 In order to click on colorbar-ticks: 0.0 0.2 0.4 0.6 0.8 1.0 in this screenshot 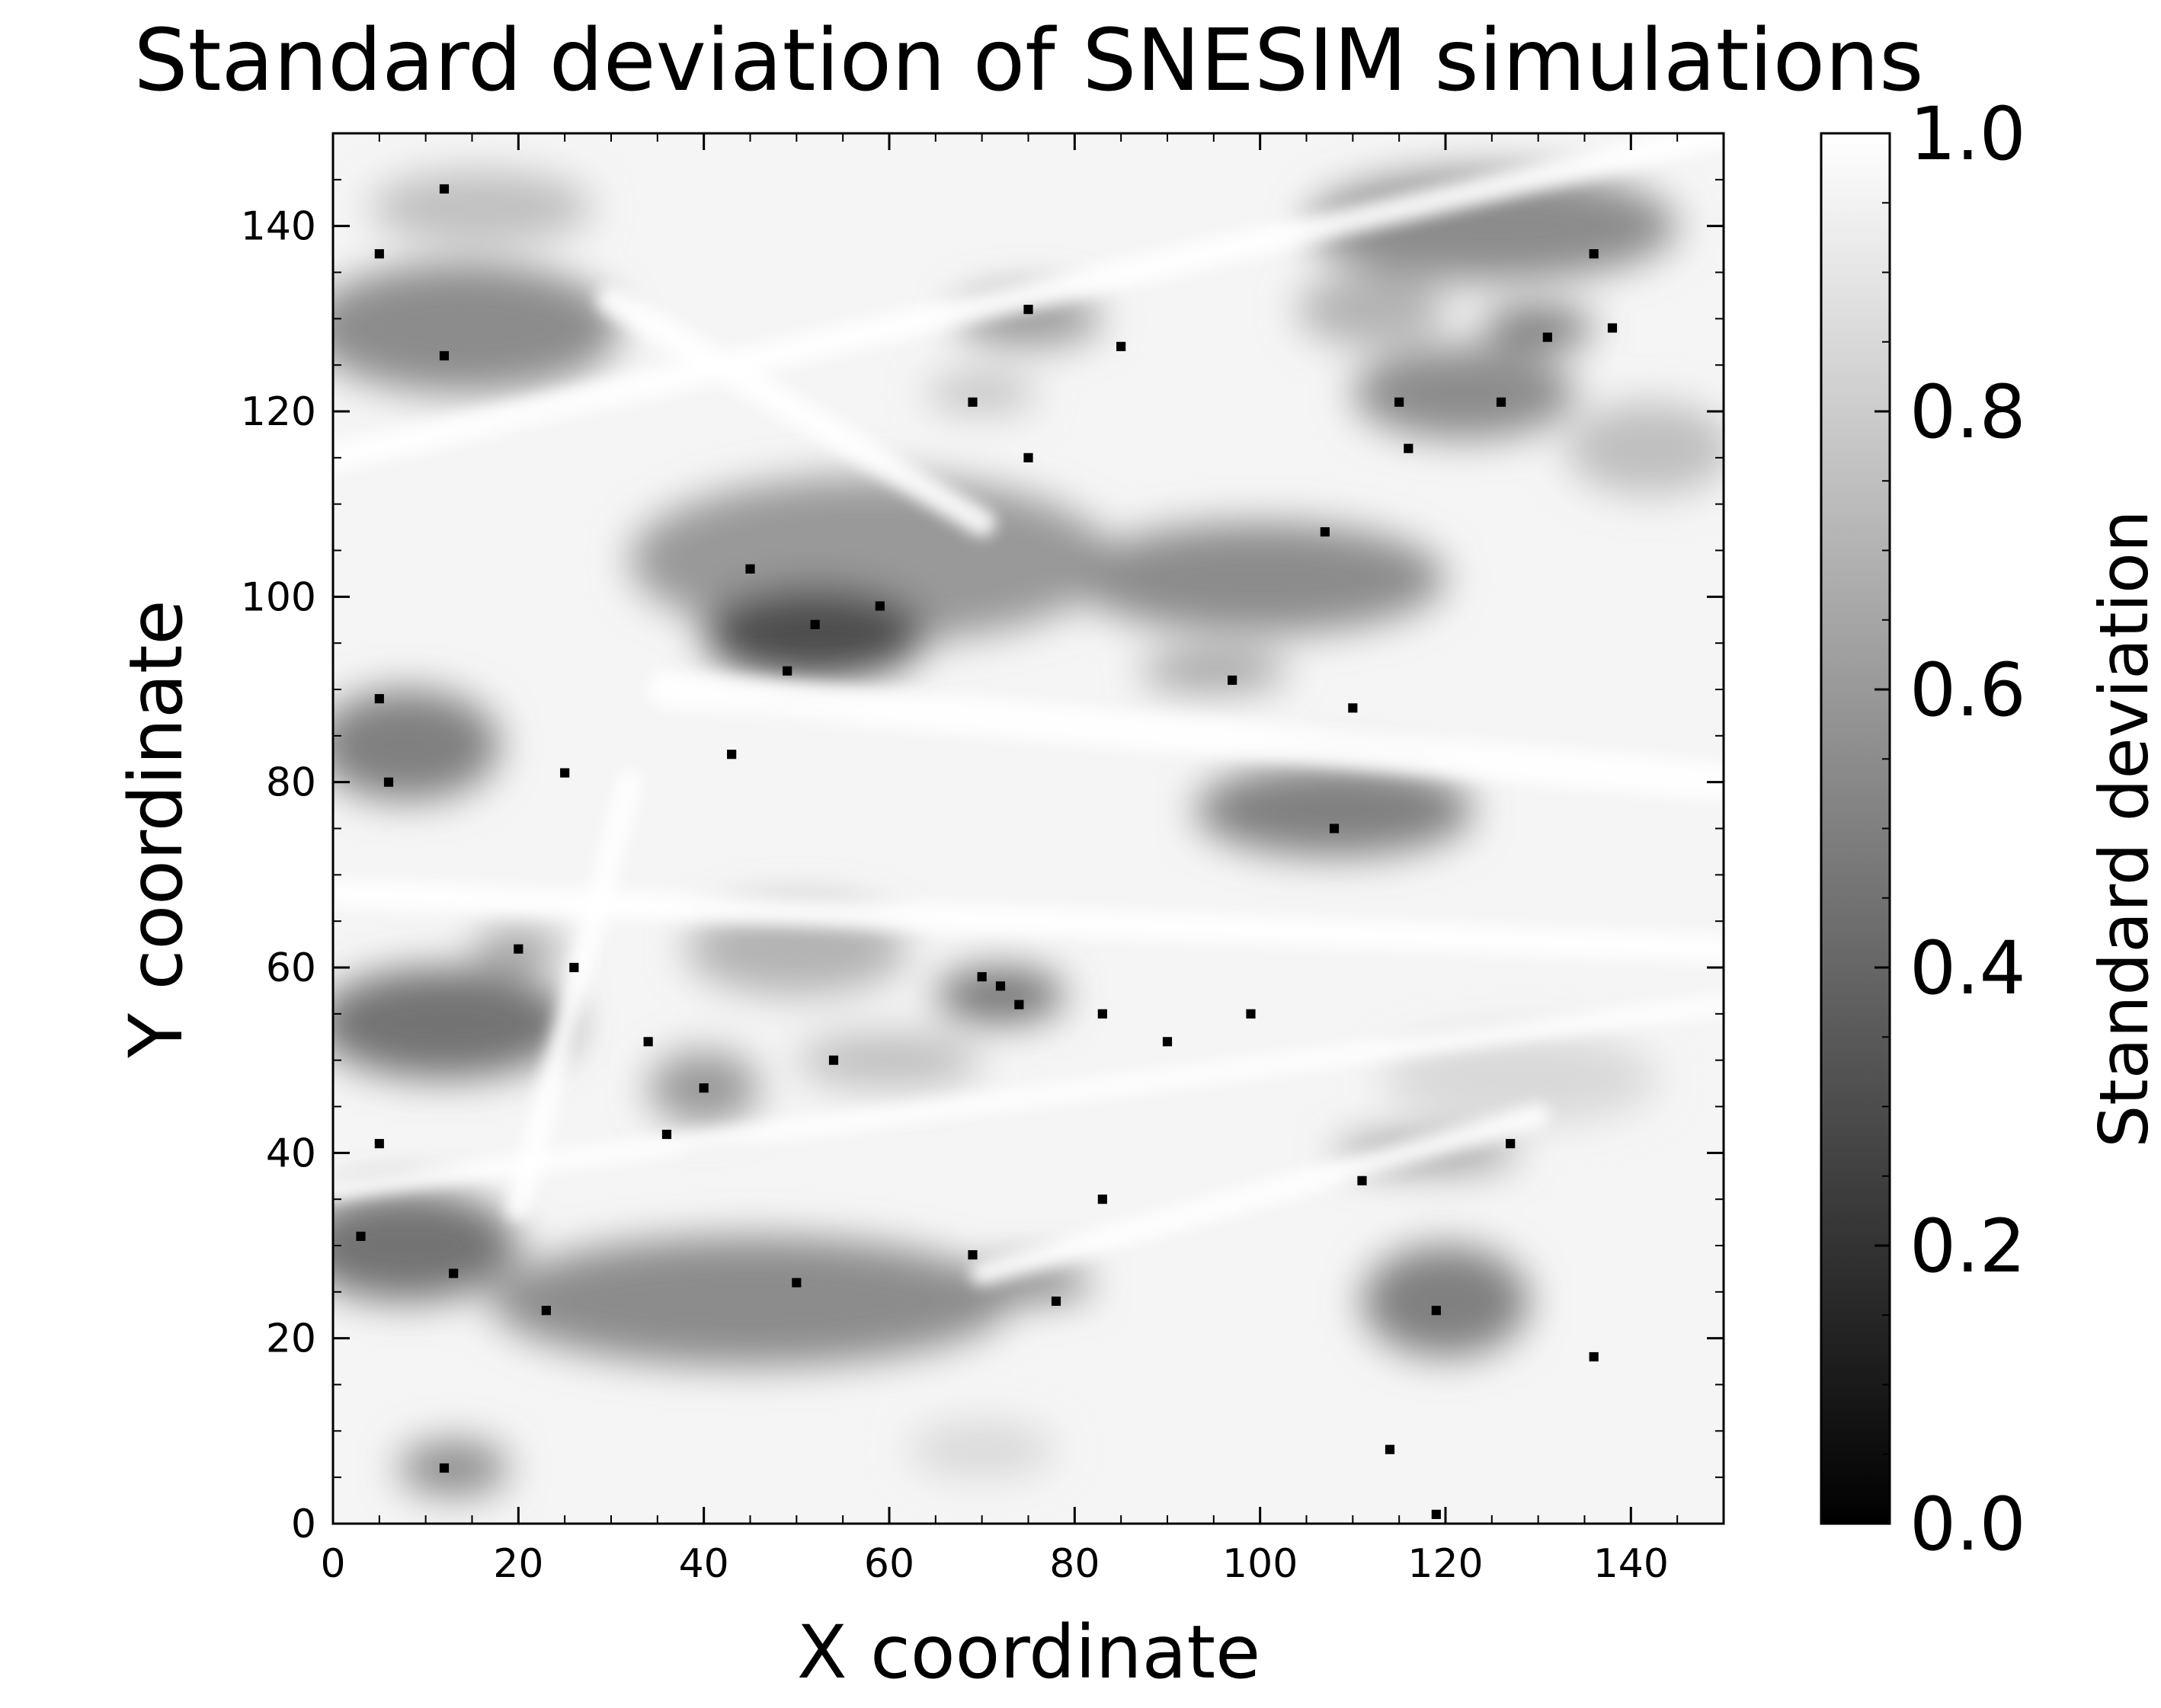, I will do `click(1950, 829)`.